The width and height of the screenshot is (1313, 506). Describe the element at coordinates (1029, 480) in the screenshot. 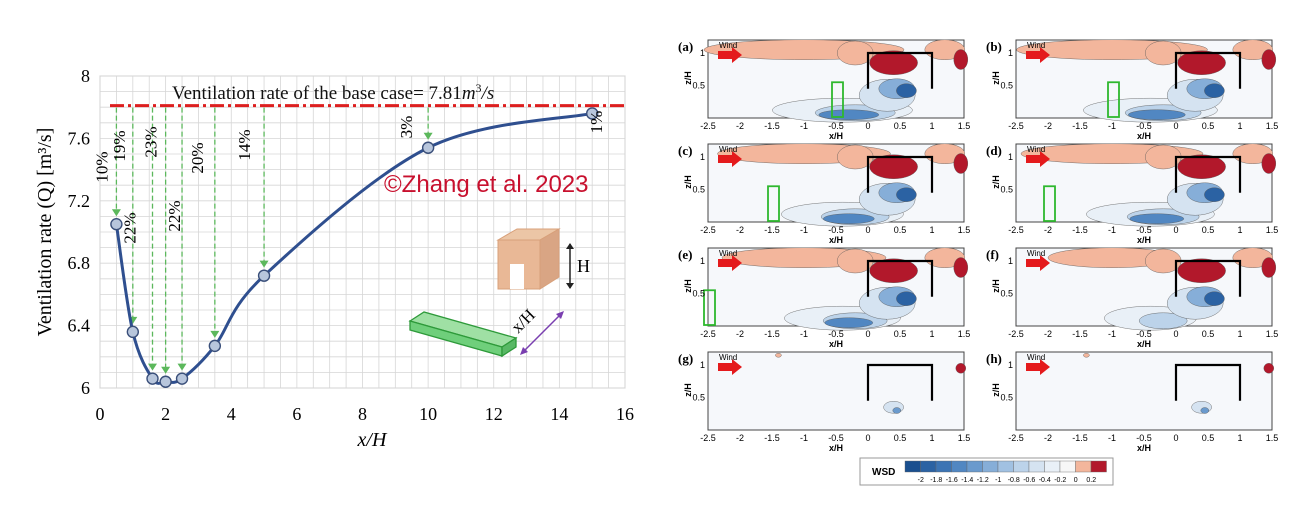

I see `colorbar-tick-label: -0.6` at that location.